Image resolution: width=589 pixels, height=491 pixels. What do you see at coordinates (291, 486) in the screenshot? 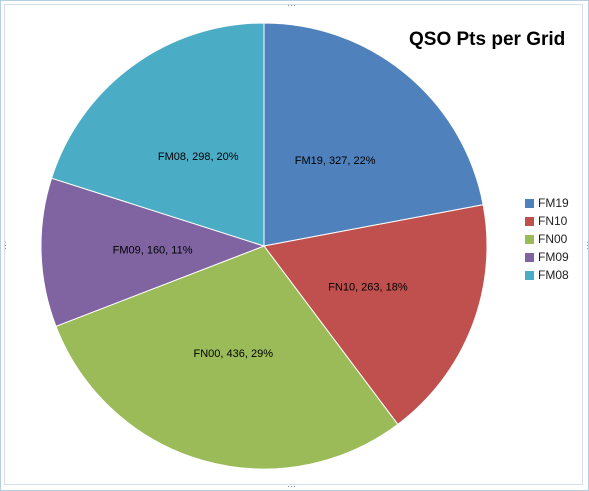
I see `resize-handle-bottom-icon: ⋯` at bounding box center [291, 486].